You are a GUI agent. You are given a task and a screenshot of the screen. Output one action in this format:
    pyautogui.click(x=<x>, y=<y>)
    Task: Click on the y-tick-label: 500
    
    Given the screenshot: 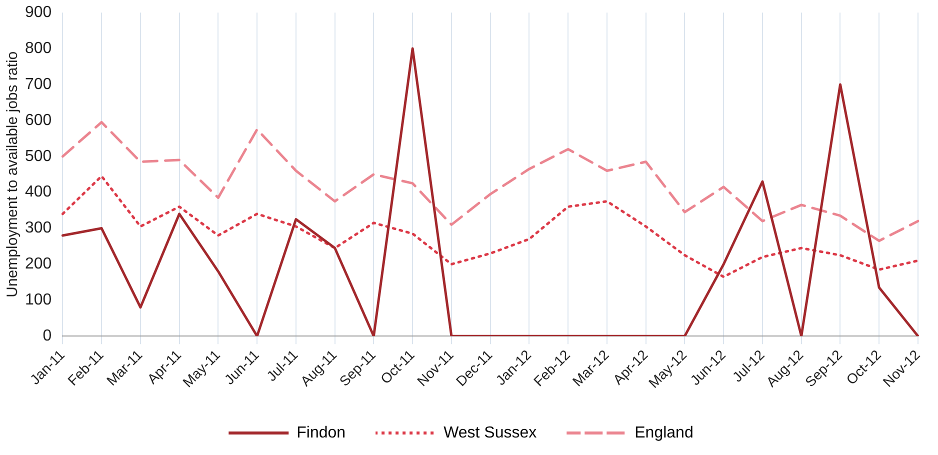 What is the action you would take?
    pyautogui.click(x=38, y=156)
    